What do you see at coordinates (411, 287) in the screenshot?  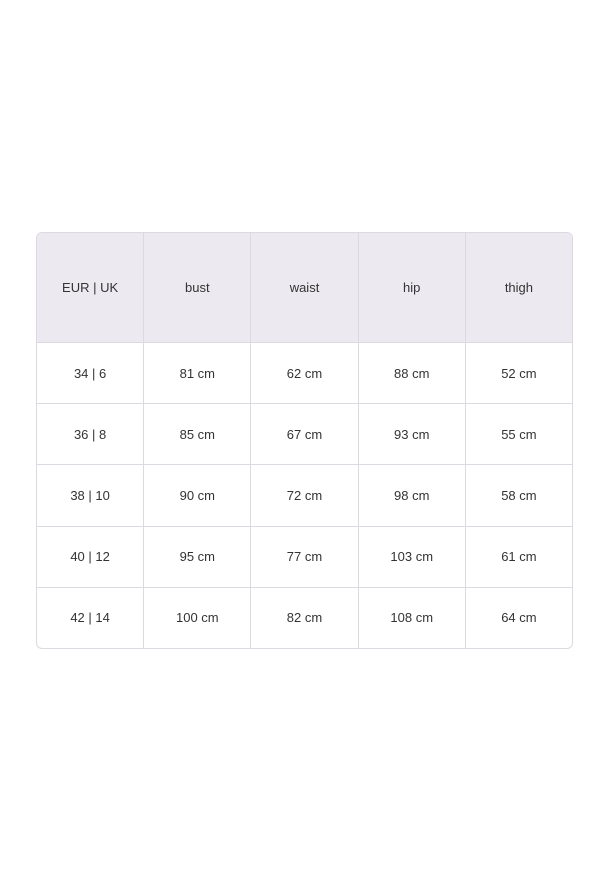 I see `header-cell-hip: hip` at bounding box center [411, 287].